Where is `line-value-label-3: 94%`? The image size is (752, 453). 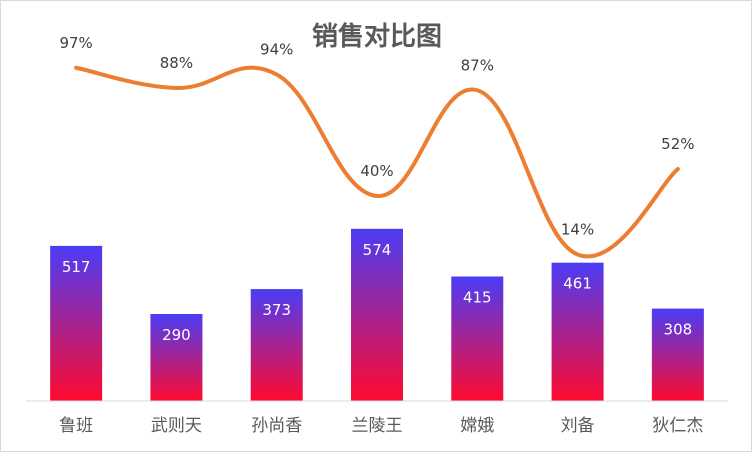
line-value-label-3: 94% is located at coordinates (276, 50).